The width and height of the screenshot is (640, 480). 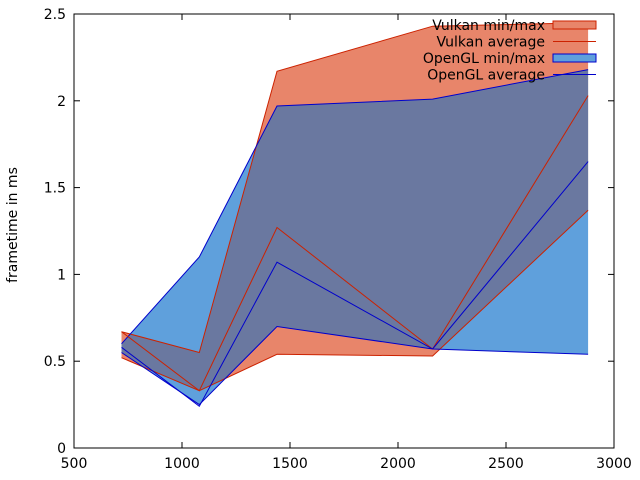 I want to click on legend-vulkan-minmax-label: Vulkan min/max, so click(x=488, y=26).